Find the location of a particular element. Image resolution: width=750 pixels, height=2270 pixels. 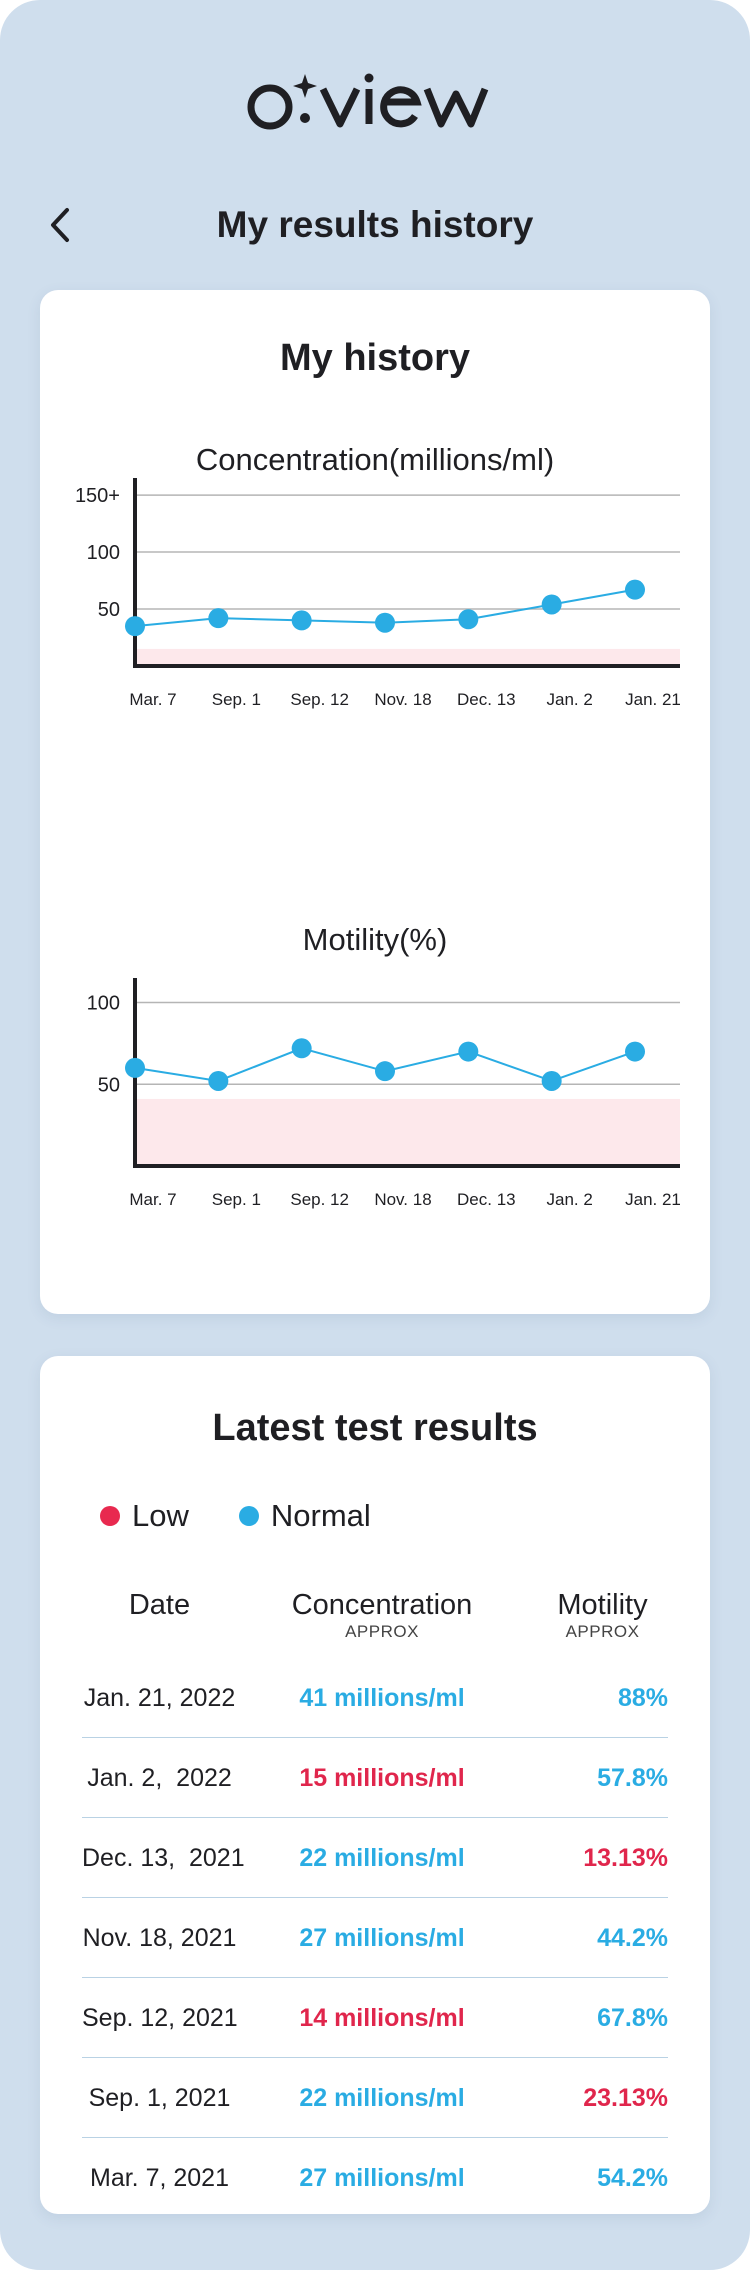

app-logo is located at coordinates (375, 102).